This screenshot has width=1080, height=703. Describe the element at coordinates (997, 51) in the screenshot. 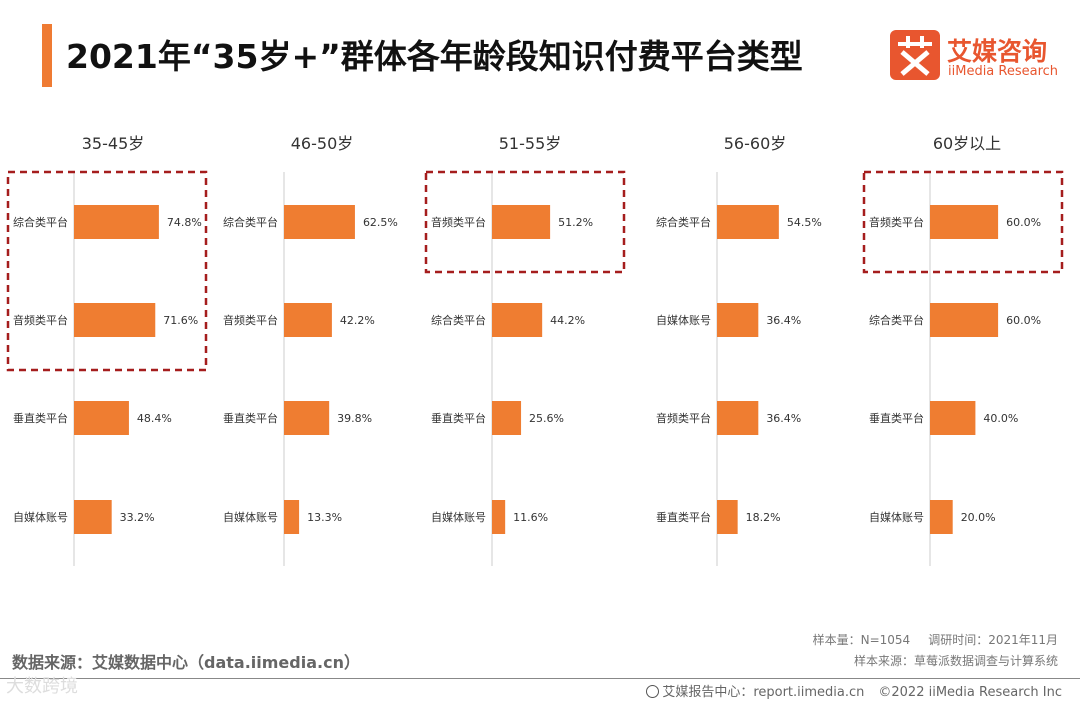

I see `logo-text-cn: 艾媒咨询` at that location.